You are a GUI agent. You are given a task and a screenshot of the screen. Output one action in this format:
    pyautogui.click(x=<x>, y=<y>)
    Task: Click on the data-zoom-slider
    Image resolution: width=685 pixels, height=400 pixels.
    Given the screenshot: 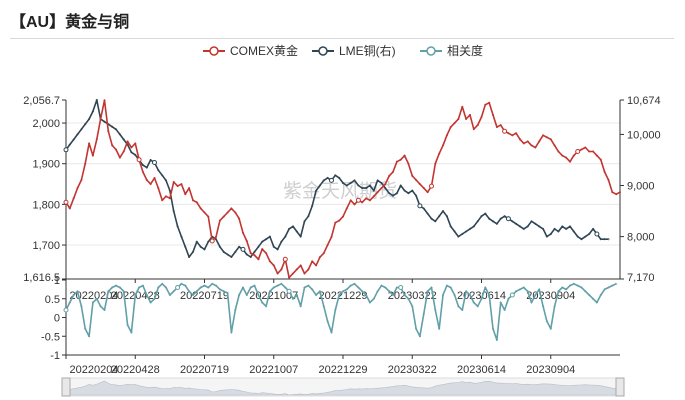 What is the action you would take?
    pyautogui.click(x=343, y=387)
    